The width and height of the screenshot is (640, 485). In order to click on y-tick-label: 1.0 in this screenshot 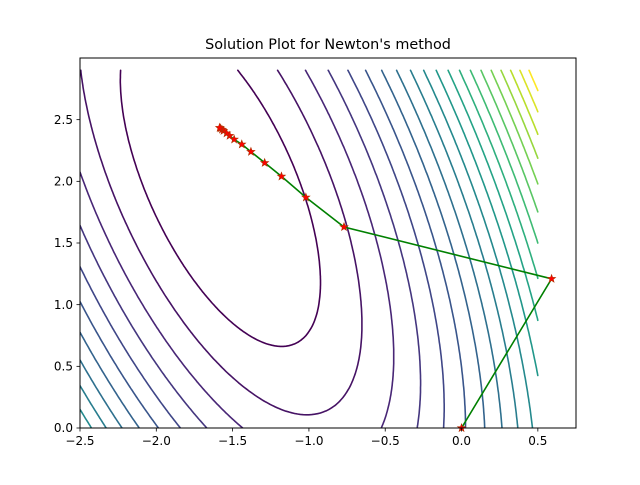, I will do `click(63, 305)`.